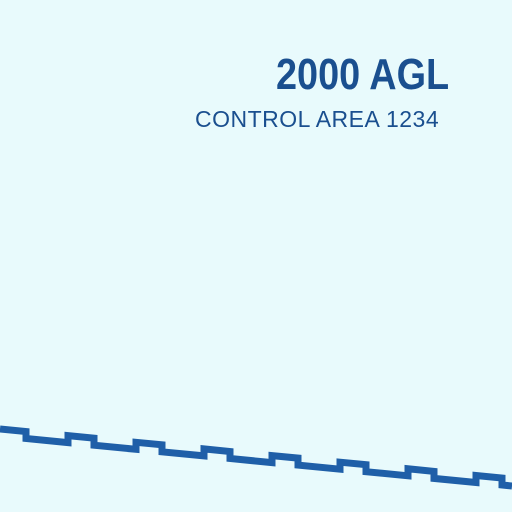 This screenshot has width=512, height=512. I want to click on altitude-label: 2000 AGL, so click(363, 74).